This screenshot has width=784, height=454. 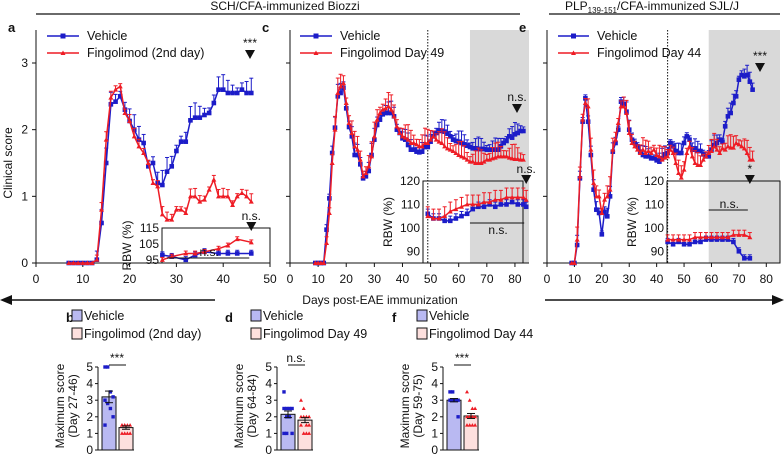 What do you see at coordinates (89, 384) in the screenshot?
I see `y-tick-label: 4` at bounding box center [89, 384].